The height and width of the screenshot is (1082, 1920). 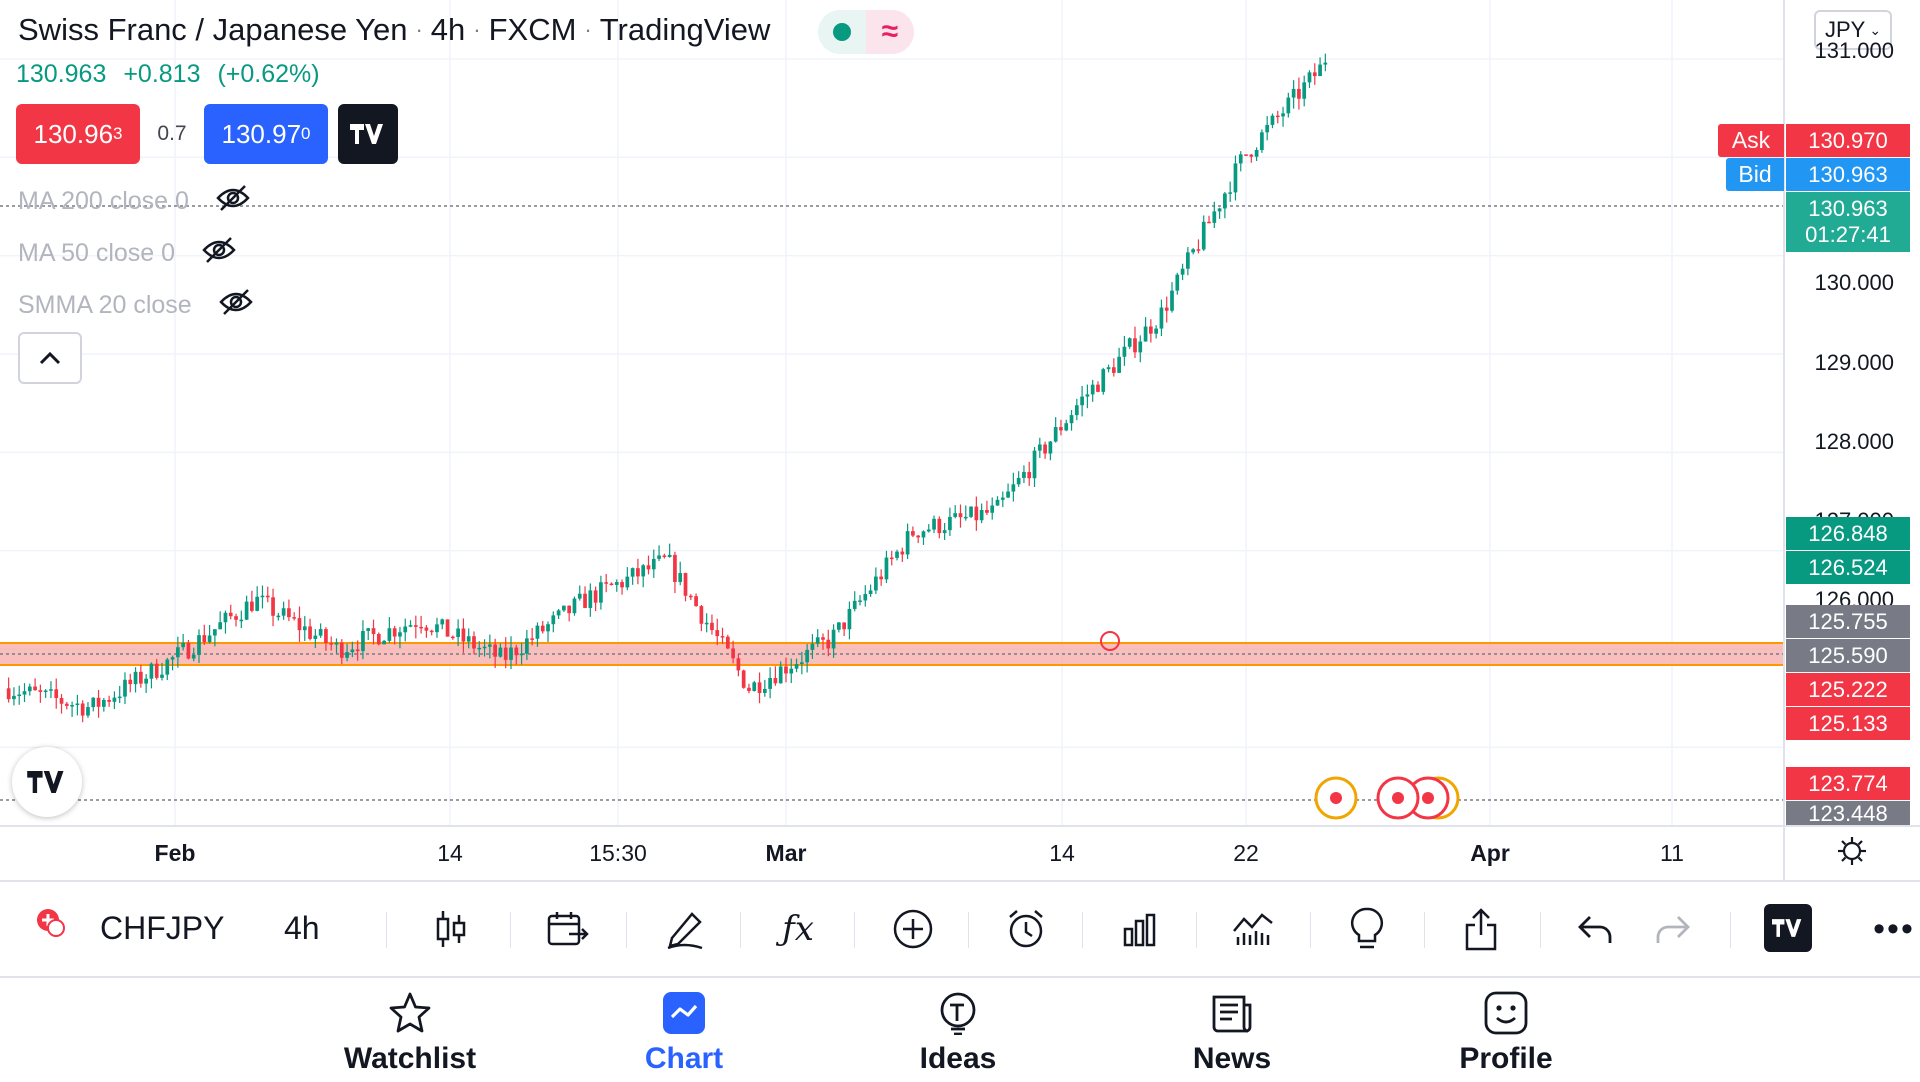 I want to click on financials-icon, so click(x=1253, y=929).